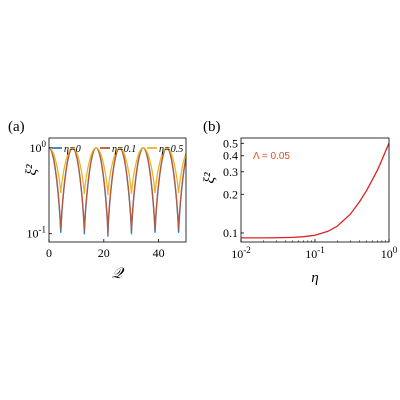 This screenshot has height=400, width=400. I want to click on panel-b-ytick-label-3: 0.4, so click(230, 156).